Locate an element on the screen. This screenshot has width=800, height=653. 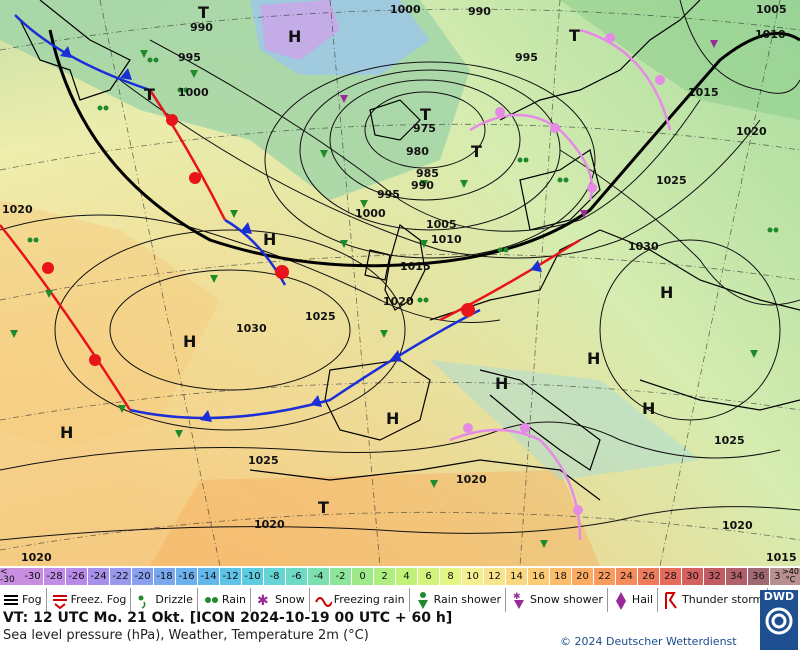
isobar-label: 980 is located at coordinates (417, 151).